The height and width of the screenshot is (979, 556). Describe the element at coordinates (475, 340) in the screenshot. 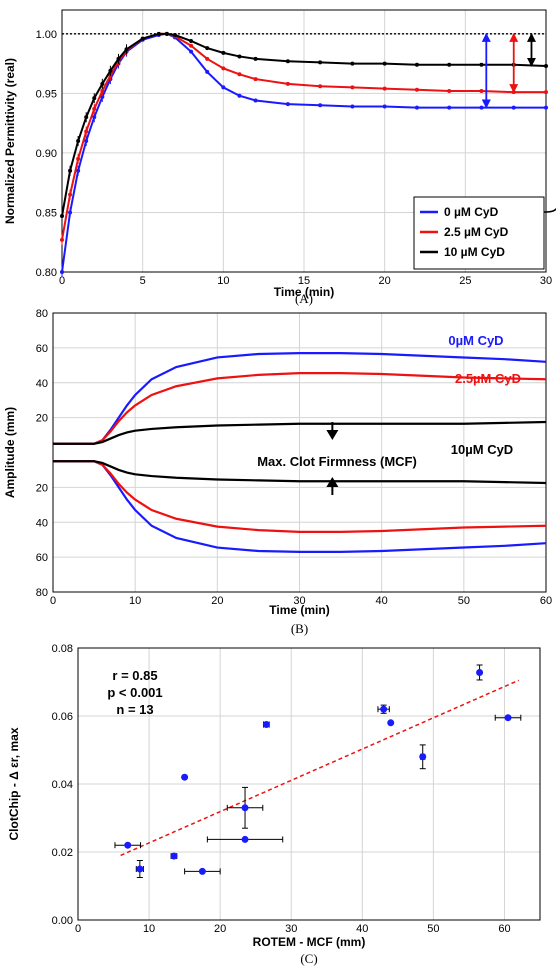

I see `series-label: 0µM CyD` at that location.